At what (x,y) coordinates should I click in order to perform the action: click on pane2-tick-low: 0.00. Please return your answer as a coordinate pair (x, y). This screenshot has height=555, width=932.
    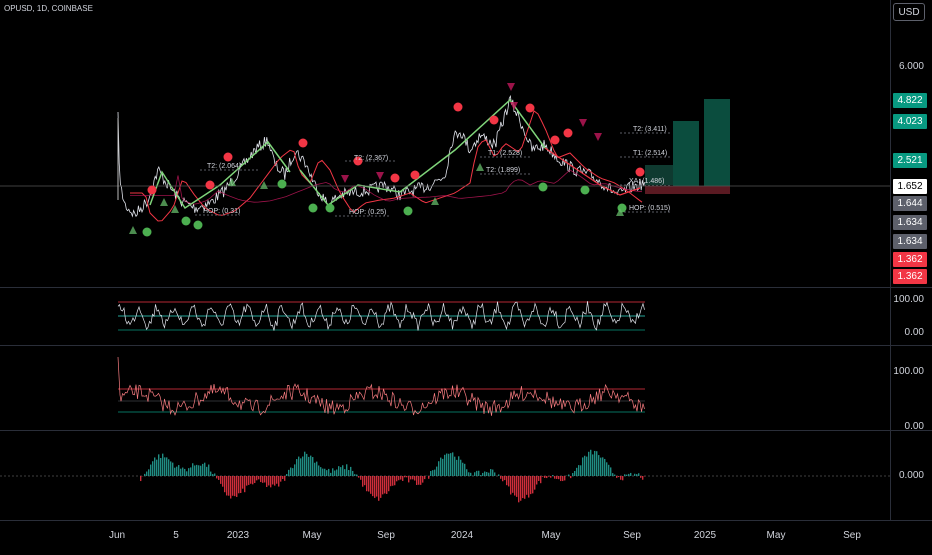
    Looking at the image, I should click on (914, 426).